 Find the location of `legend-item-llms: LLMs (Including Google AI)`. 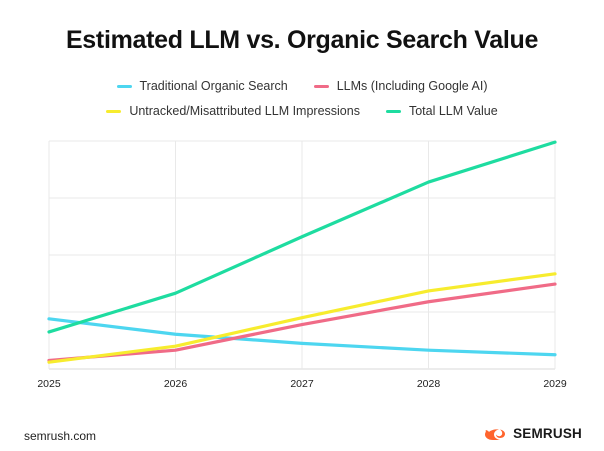

legend-item-llms: LLMs (Including Google AI) is located at coordinates (400, 86).